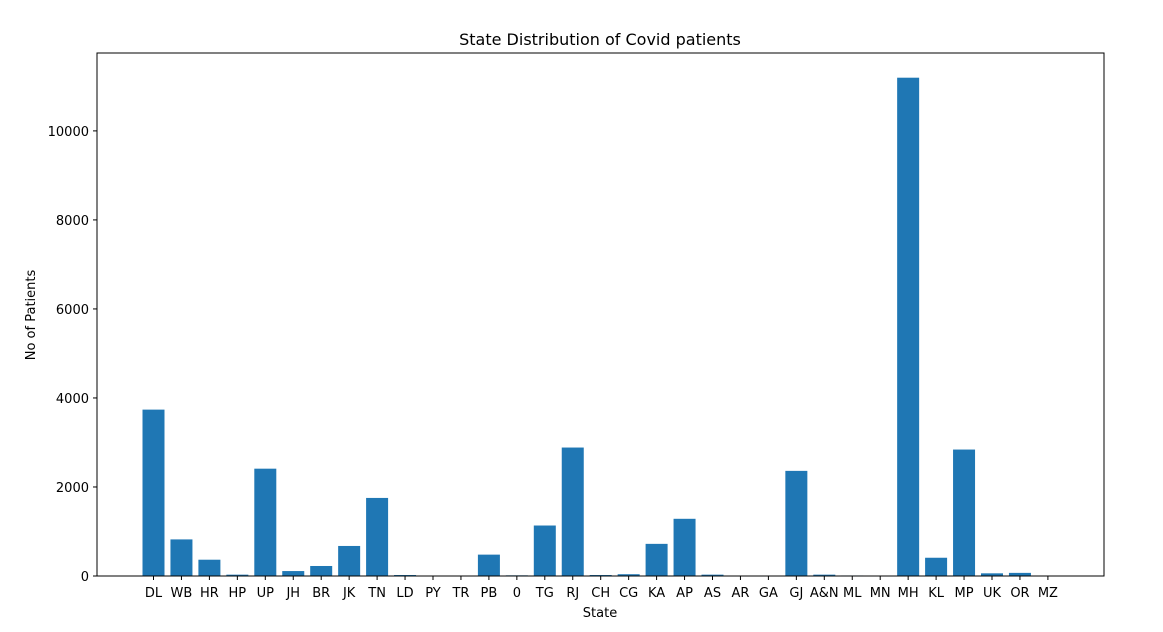 Image resolution: width=1163 pixels, height=632 pixels. What do you see at coordinates (31, 315) in the screenshot?
I see `y-axis-label: No of Patients` at bounding box center [31, 315].